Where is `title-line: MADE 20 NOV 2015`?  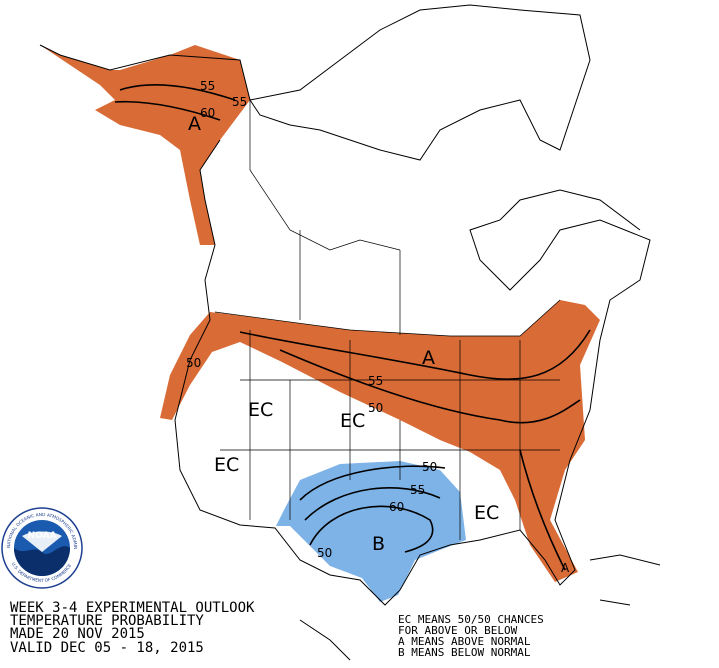 title-line: MADE 20 NOV 2015 is located at coordinates (77, 634).